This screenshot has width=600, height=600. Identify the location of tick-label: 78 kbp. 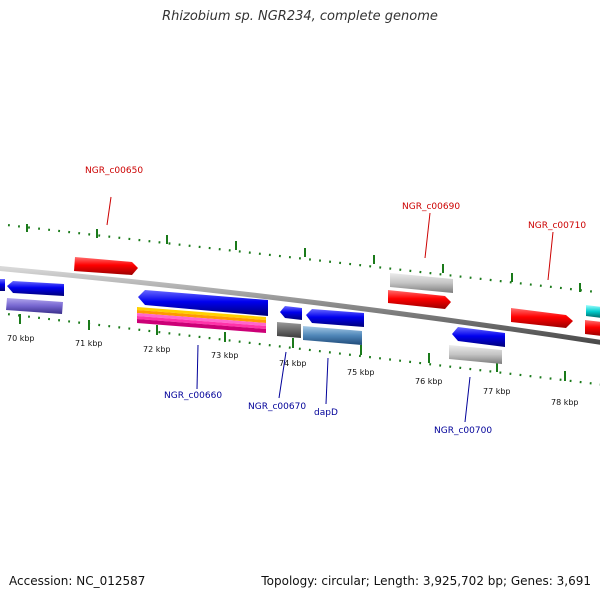
(565, 402).